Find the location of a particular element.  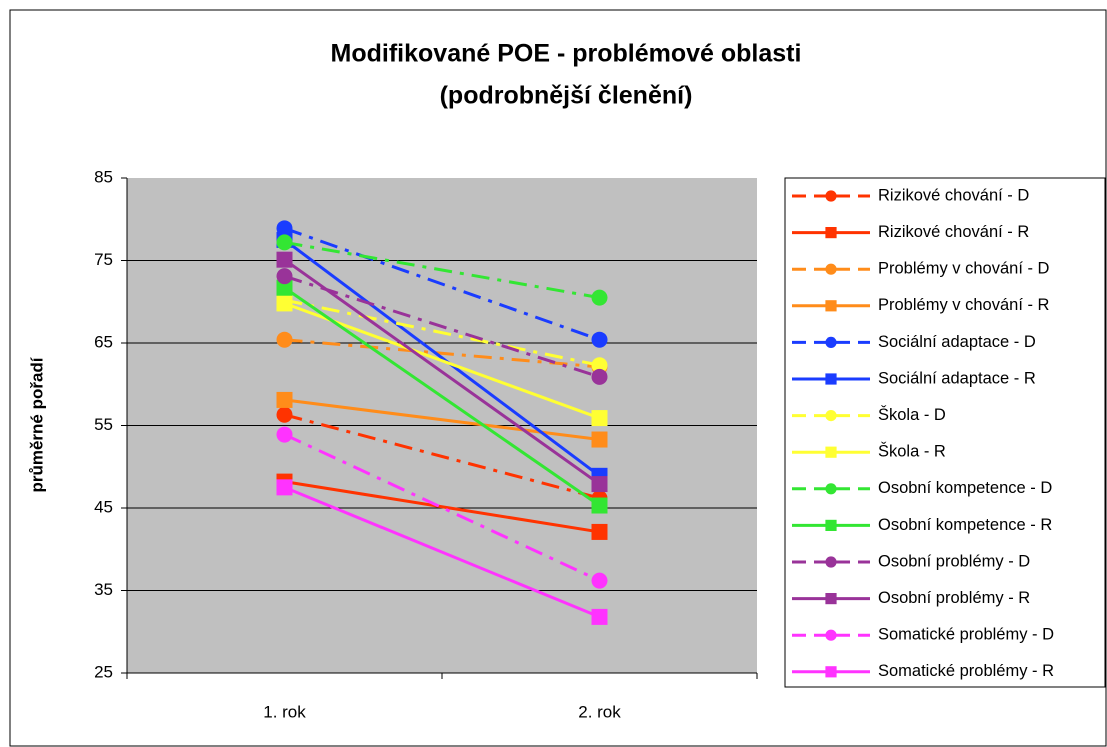

y-tick-label: 55 is located at coordinates (103, 424).